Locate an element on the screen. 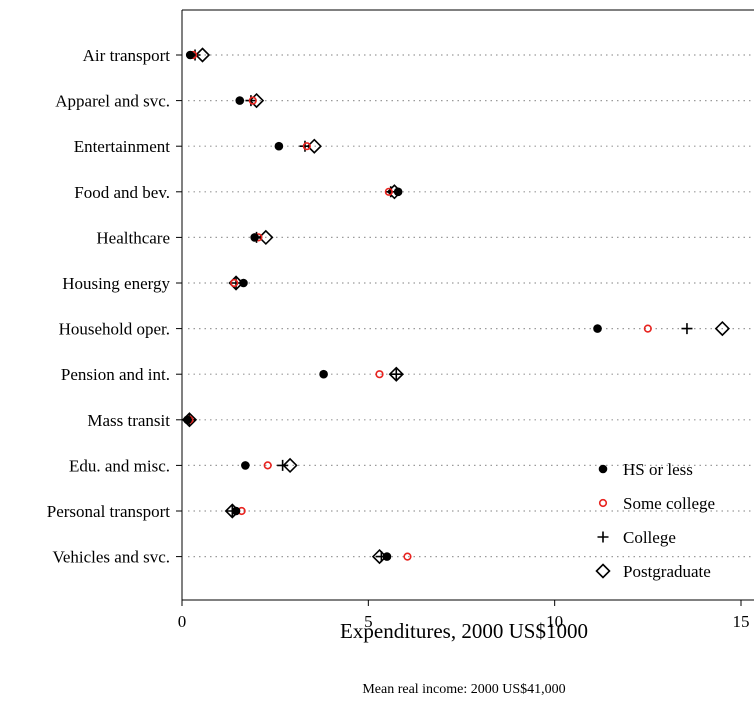 This screenshot has height=706, width=754. y-tick-label: Household oper. is located at coordinates (114, 329).